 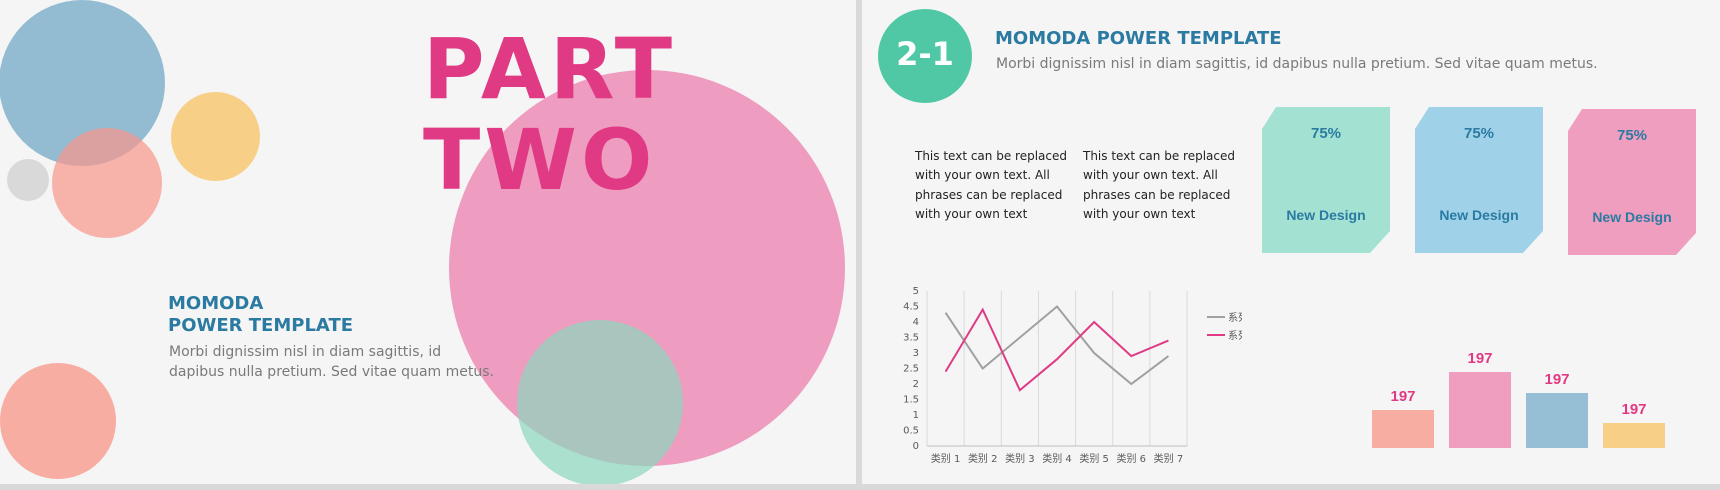 What do you see at coordinates (1522, 390) in the screenshot?
I see `bar-chart: 197 197 197 197` at bounding box center [1522, 390].